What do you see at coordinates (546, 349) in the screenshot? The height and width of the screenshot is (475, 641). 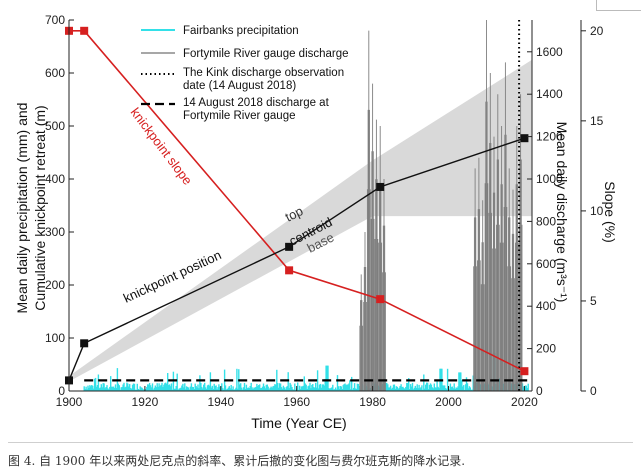 I see `discharge-tick-label: 200` at bounding box center [546, 349].